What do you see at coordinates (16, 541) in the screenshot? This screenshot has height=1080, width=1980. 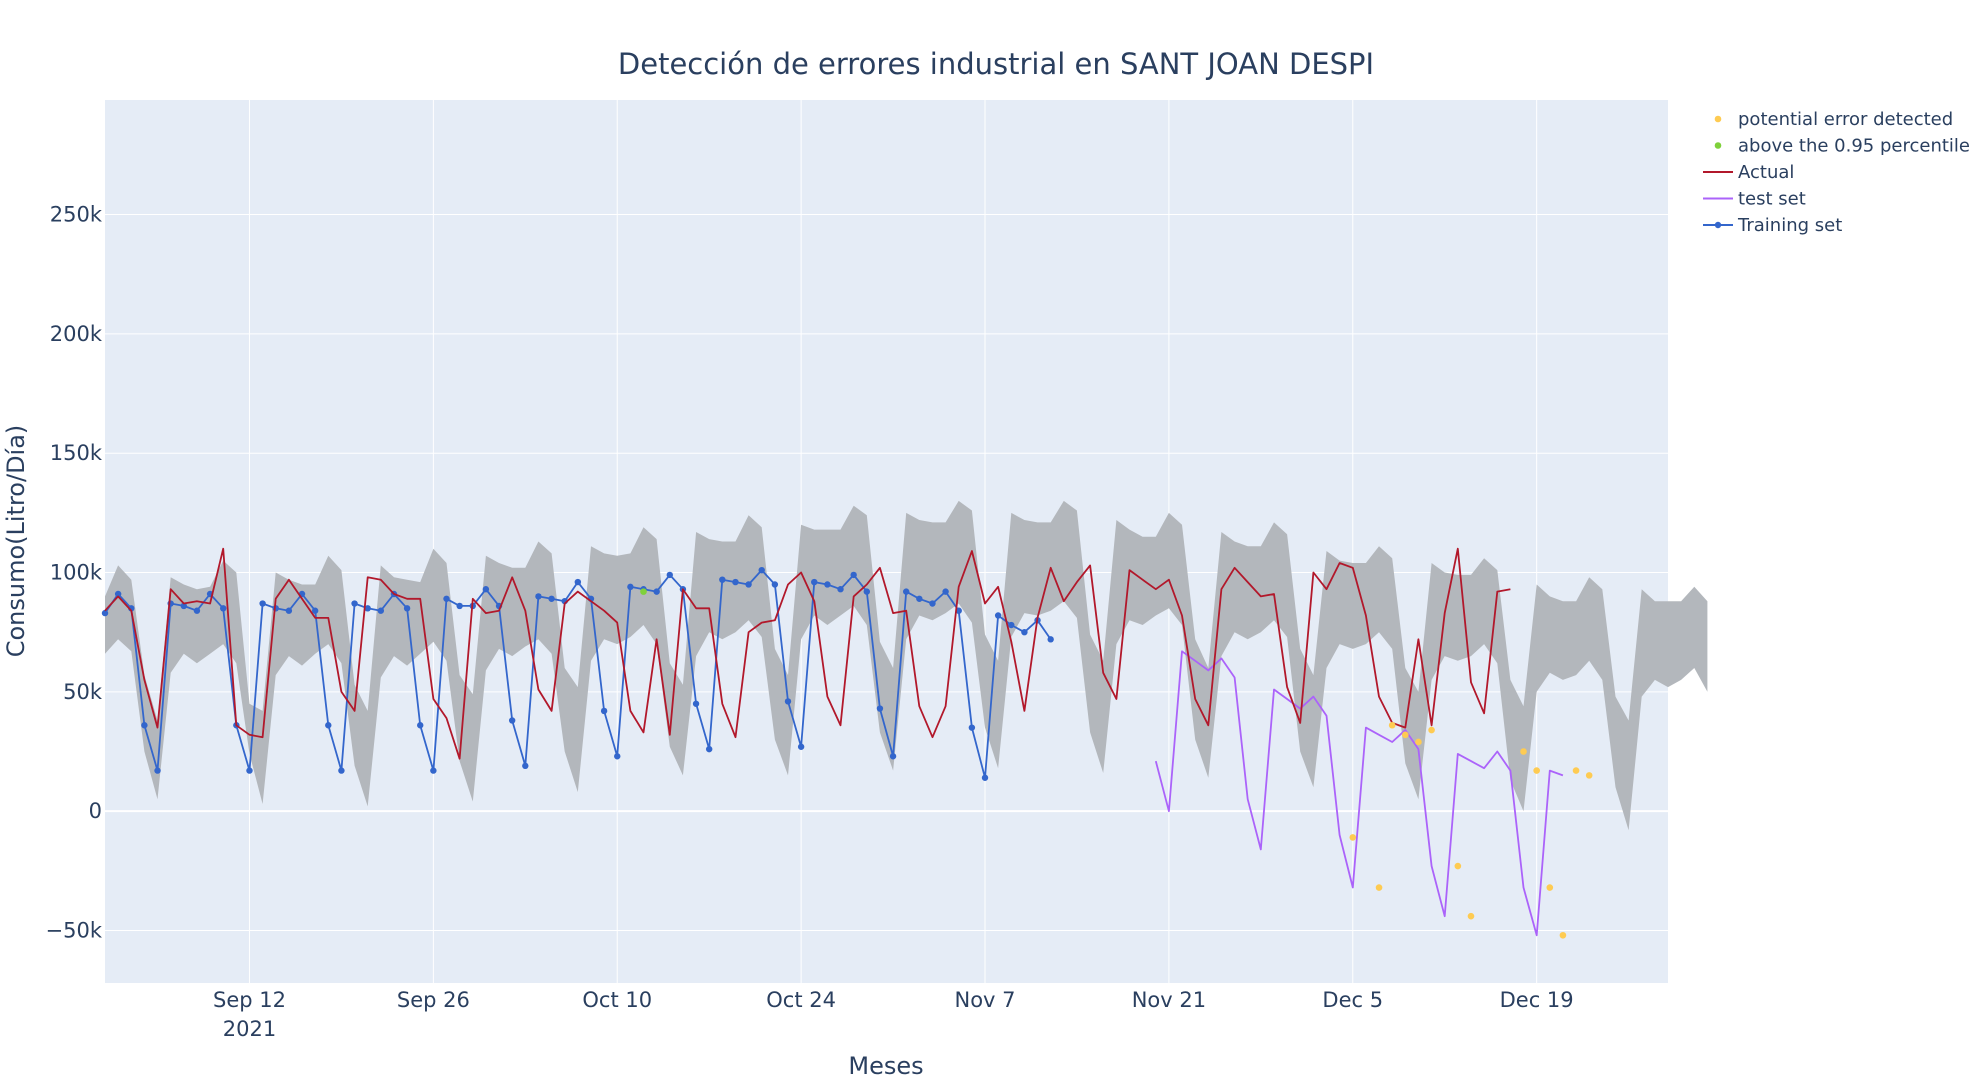 I see `y-axis-title: Consumo(Litro/Día)` at bounding box center [16, 541].